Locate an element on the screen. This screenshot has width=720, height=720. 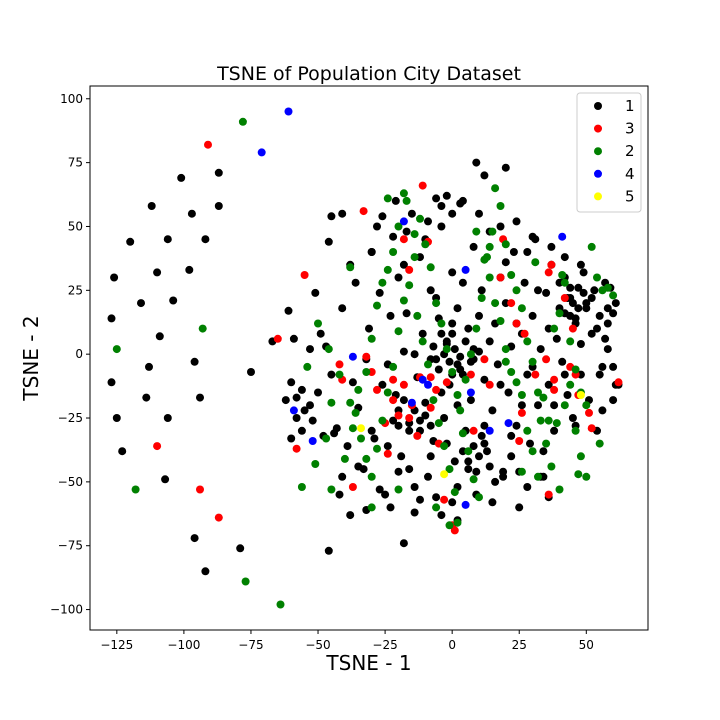
chart-title: TSNE of Population City Dataset is located at coordinates (368, 74).